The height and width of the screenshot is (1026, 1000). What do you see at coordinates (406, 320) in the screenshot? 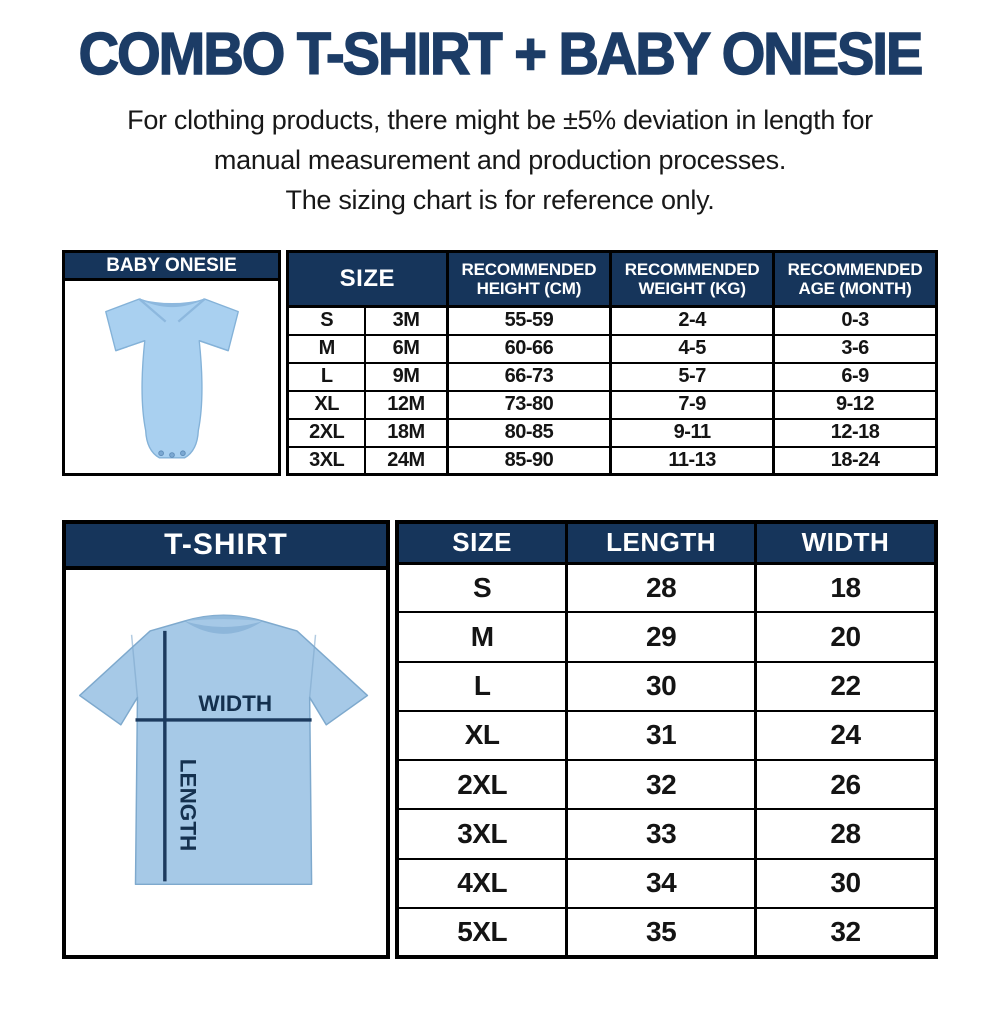
I see `month-size-cell: 3M` at bounding box center [406, 320].